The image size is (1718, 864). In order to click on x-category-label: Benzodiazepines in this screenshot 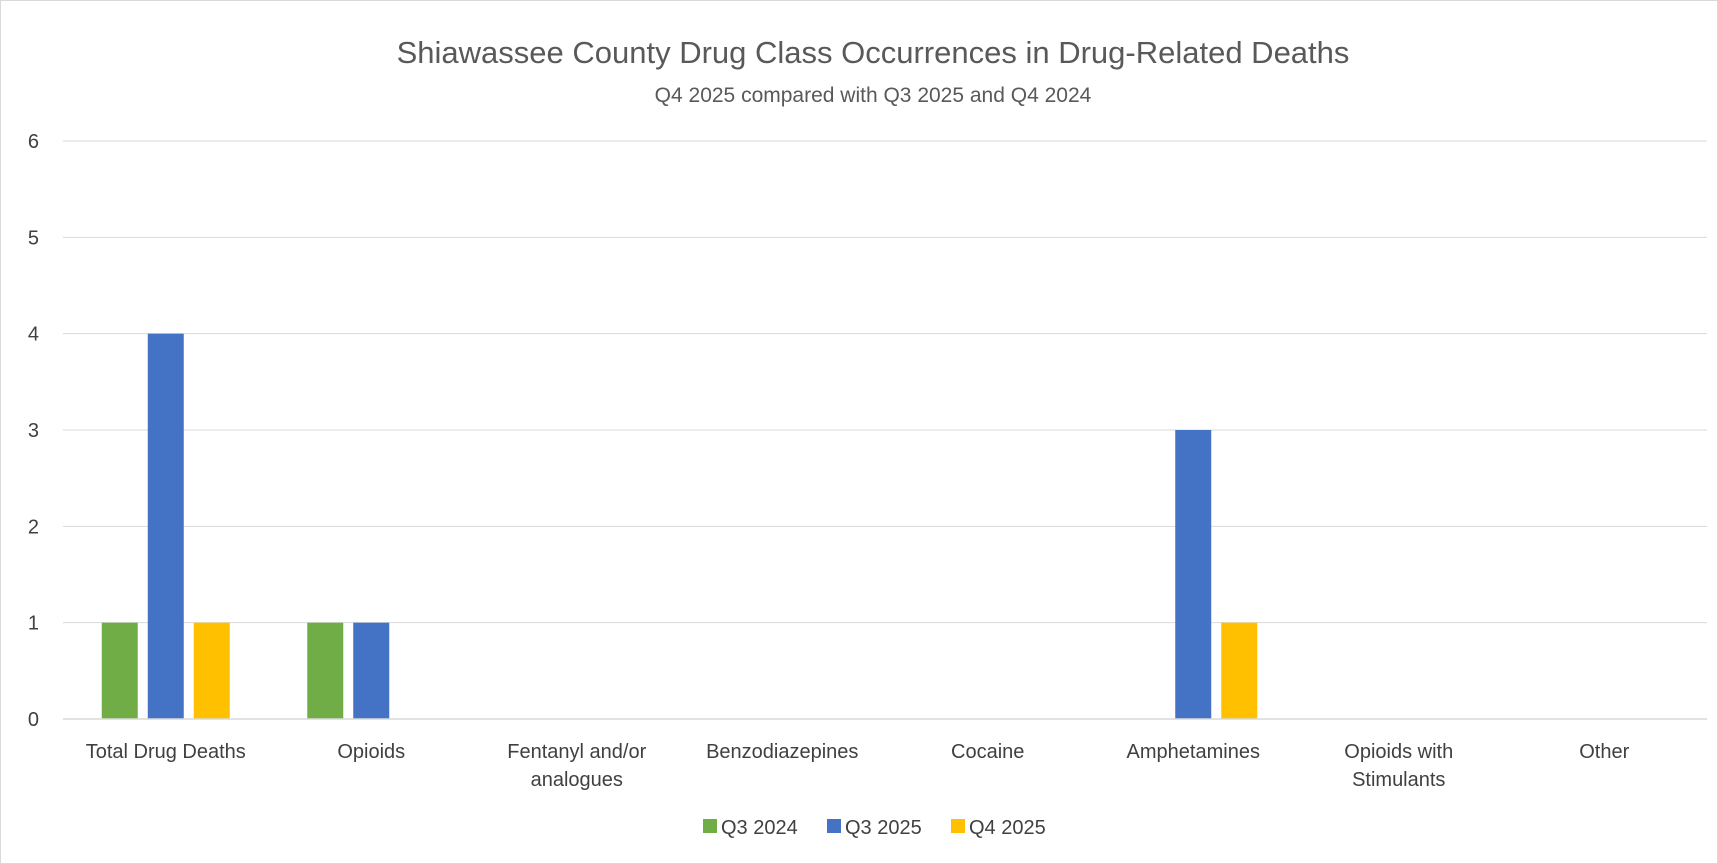, I will do `click(782, 752)`.